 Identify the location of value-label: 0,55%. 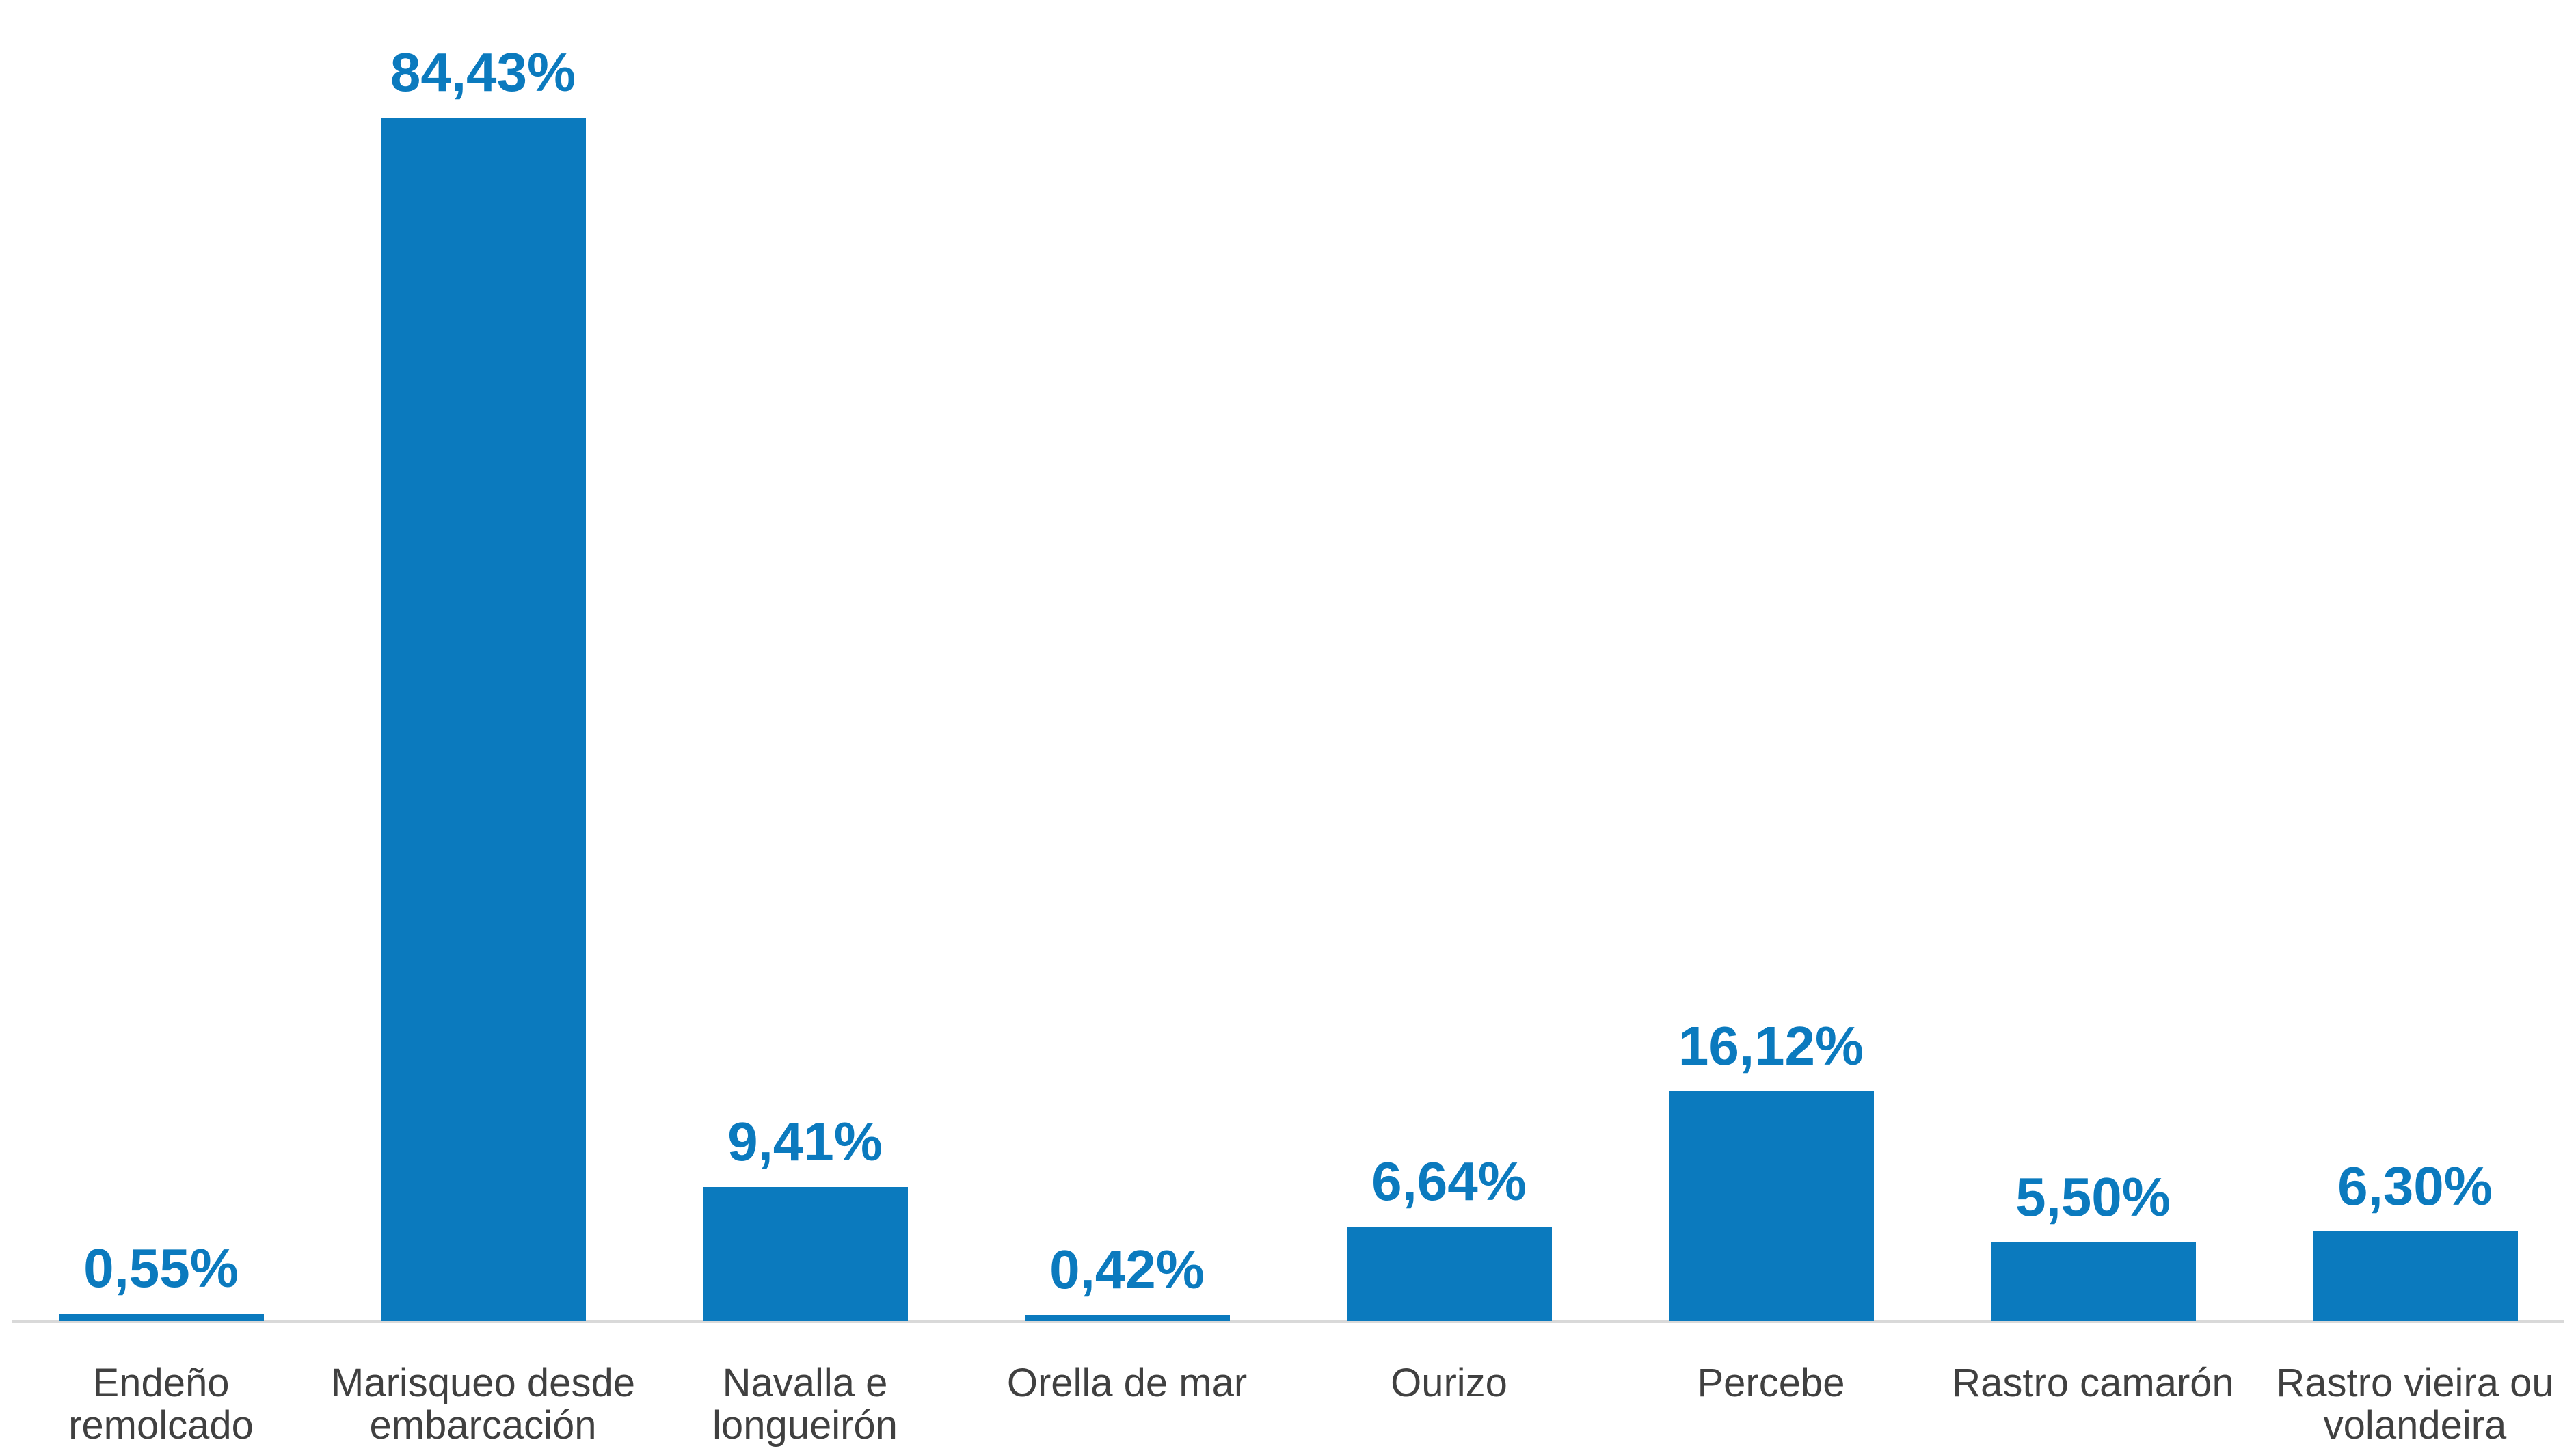
(161, 1267).